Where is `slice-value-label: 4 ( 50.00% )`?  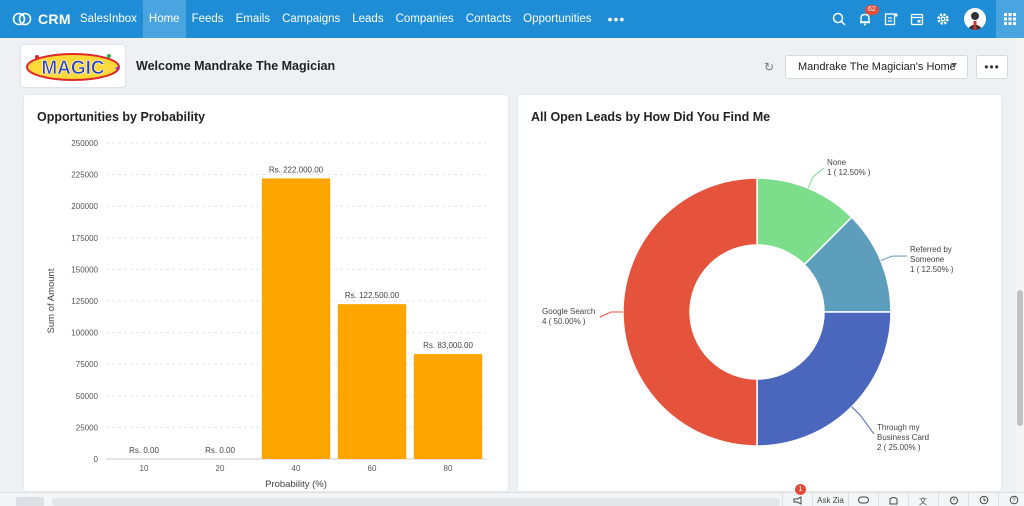
slice-value-label: 4 ( 50.00% ) is located at coordinates (564, 321).